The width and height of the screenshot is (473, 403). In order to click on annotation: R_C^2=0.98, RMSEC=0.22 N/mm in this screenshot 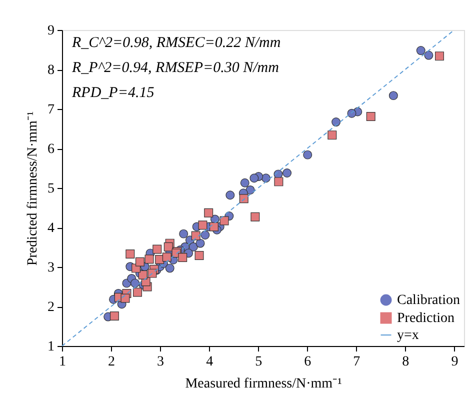, I will do `click(176, 43)`.